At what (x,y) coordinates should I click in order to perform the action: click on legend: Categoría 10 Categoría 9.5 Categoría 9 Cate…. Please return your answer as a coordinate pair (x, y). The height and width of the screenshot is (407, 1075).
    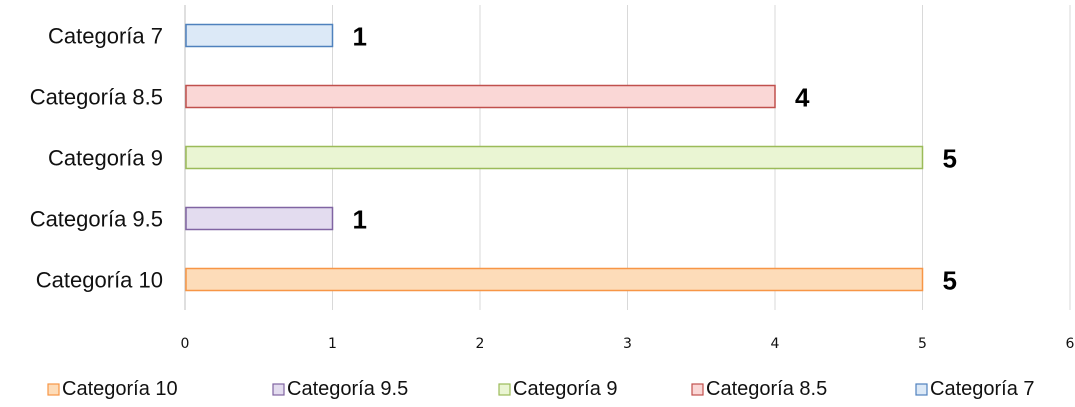
    Looking at the image, I should click on (541, 389).